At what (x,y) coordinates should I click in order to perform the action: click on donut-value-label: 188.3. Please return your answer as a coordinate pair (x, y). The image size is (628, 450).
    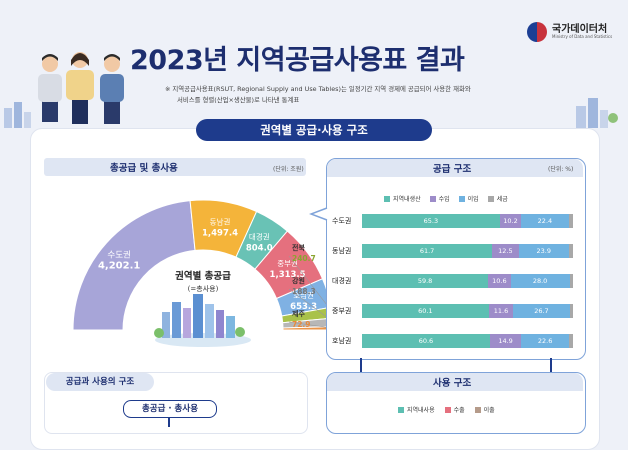
    Looking at the image, I should click on (304, 291).